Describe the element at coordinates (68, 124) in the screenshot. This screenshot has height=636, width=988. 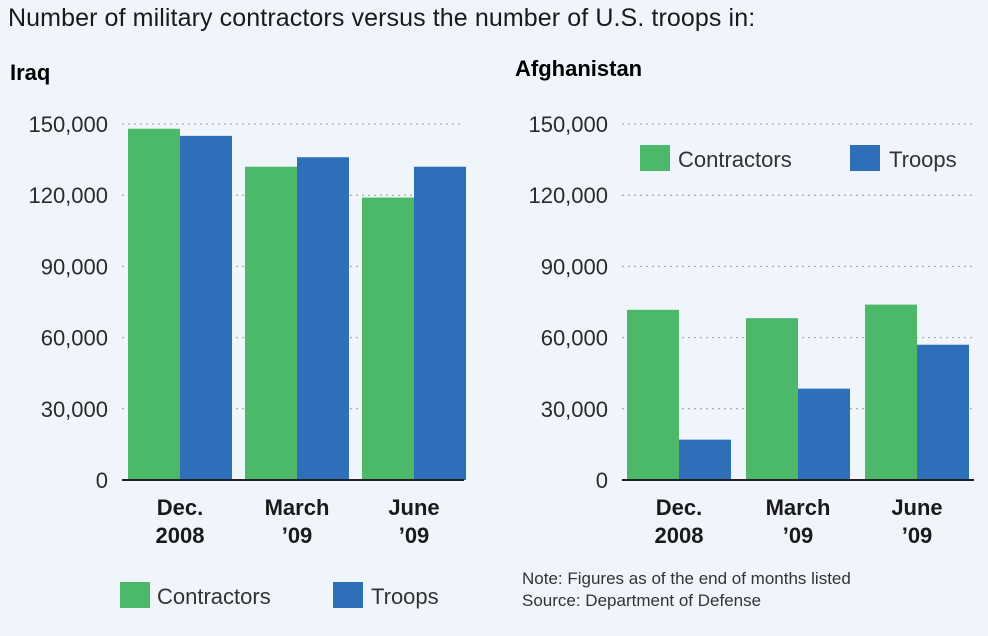
I see `iraq-y-tick-label: 150,000` at that location.